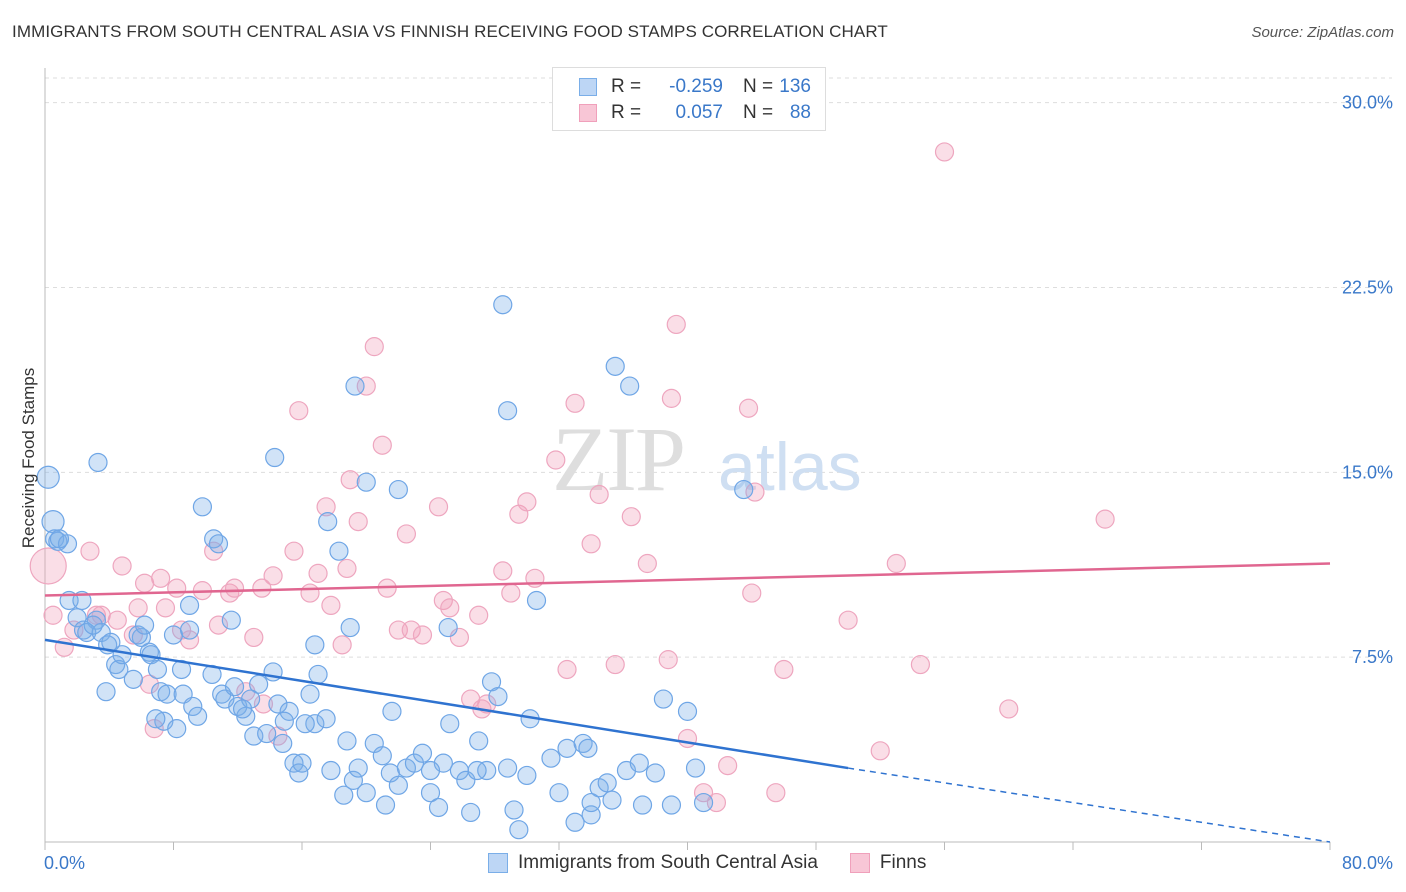  I want to click on series-legend: Immigrants from South Central Asia Finns, so click(723, 863).